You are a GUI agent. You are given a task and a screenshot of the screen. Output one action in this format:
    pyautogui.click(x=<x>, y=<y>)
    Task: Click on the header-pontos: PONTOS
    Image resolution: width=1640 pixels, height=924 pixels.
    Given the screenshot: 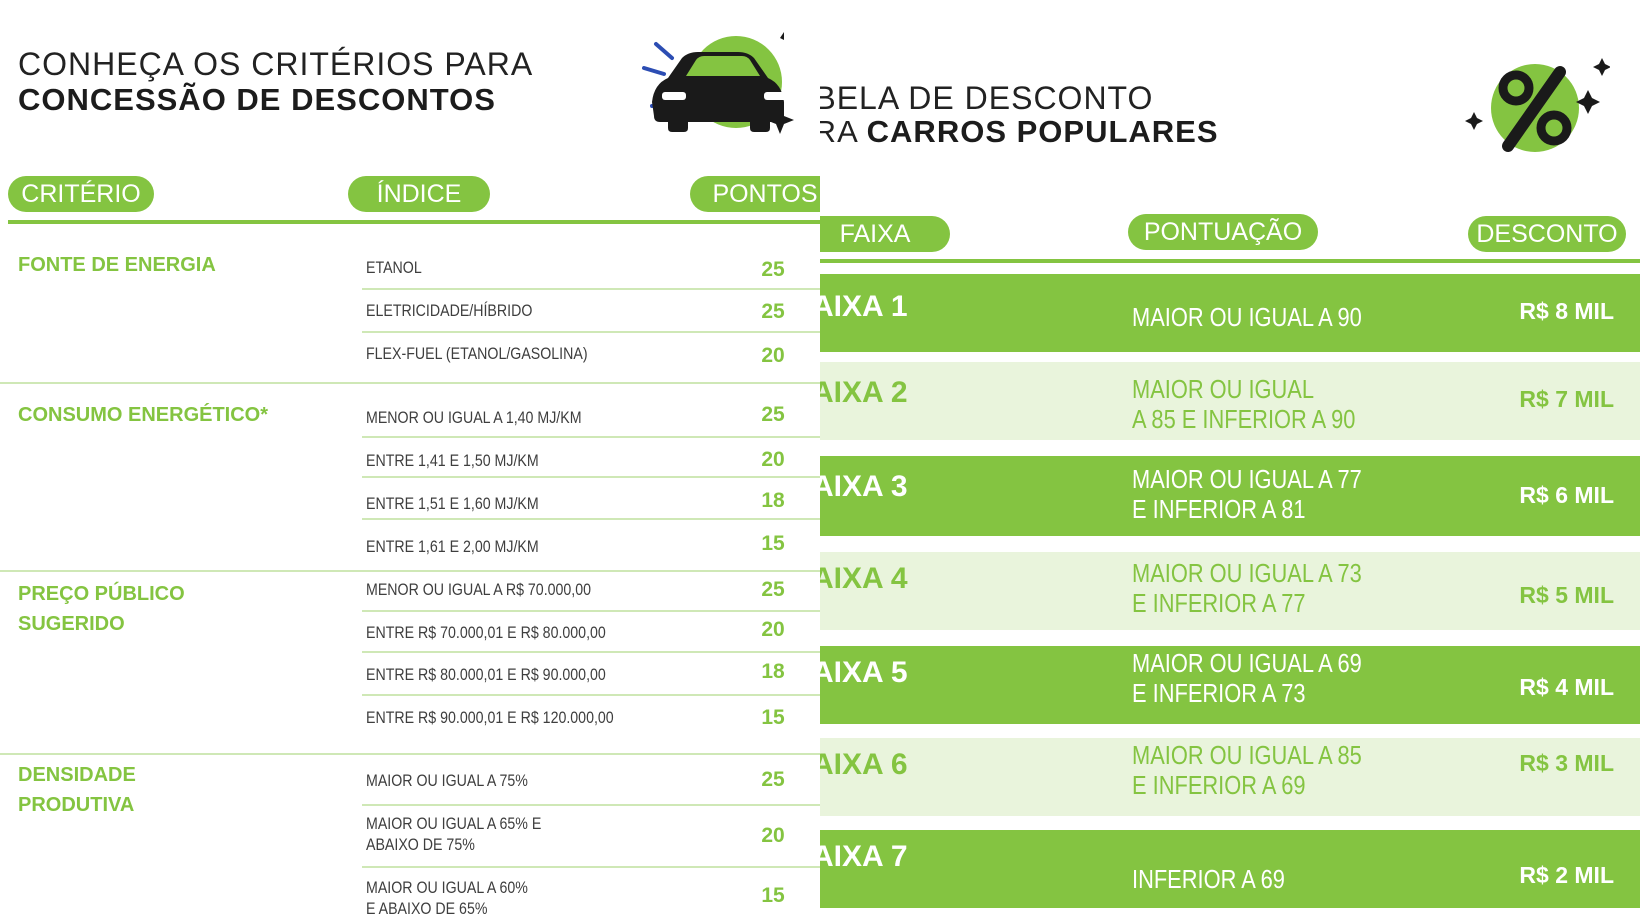 What is the action you would take?
    pyautogui.click(x=755, y=194)
    